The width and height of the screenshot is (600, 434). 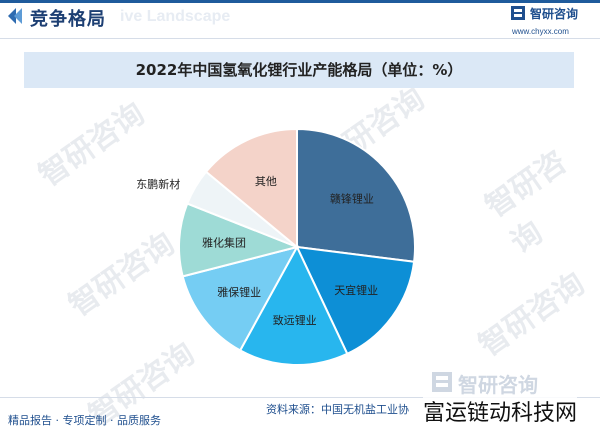 What do you see at coordinates (158, 184) in the screenshot?
I see `slice-label: 东鹏新材` at bounding box center [158, 184].